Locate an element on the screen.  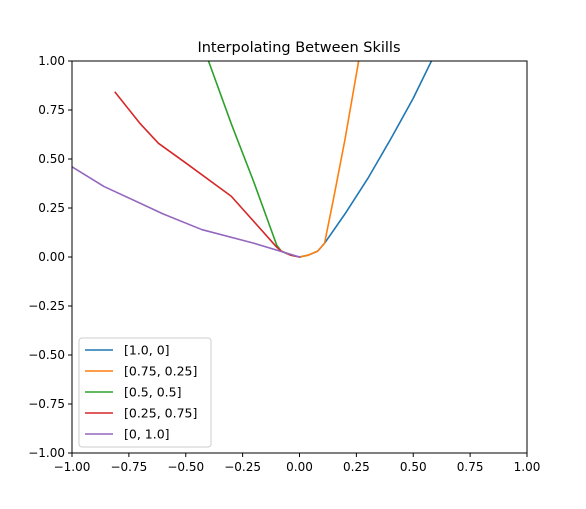
y-tick-label: −1.00 is located at coordinates (46, 453).